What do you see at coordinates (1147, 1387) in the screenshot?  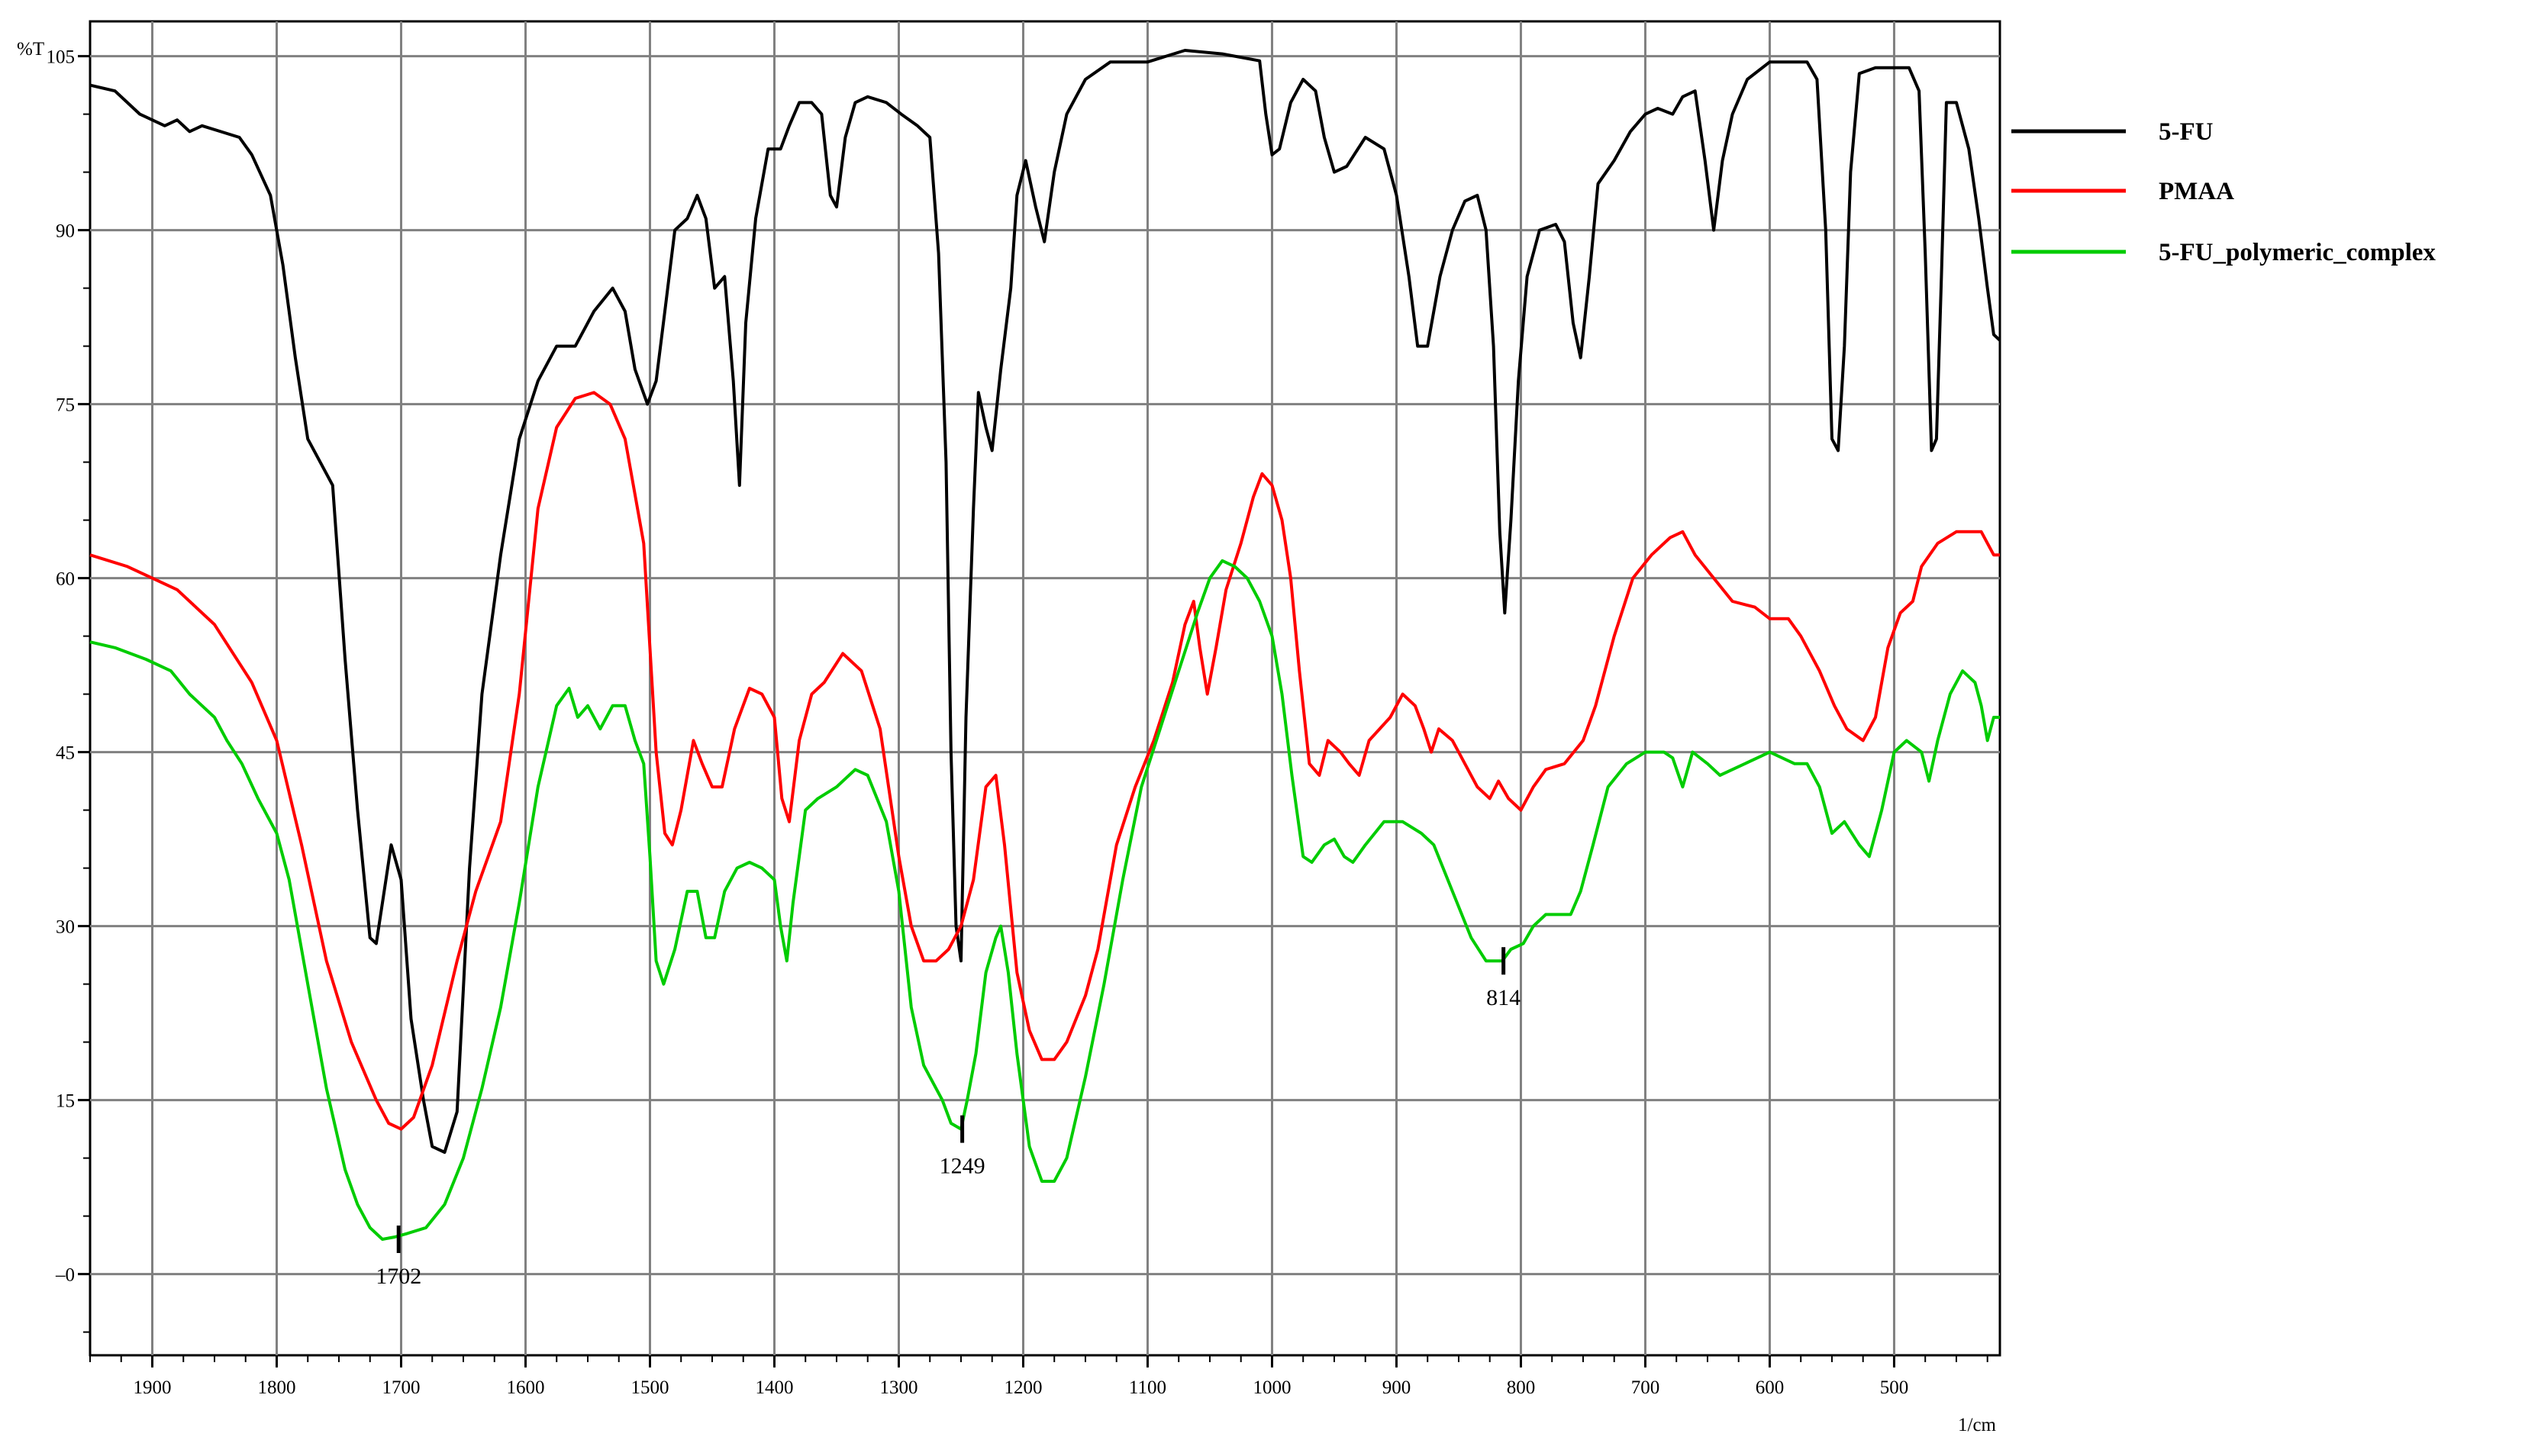 I see `x-tick-label: 1100` at bounding box center [1147, 1387].